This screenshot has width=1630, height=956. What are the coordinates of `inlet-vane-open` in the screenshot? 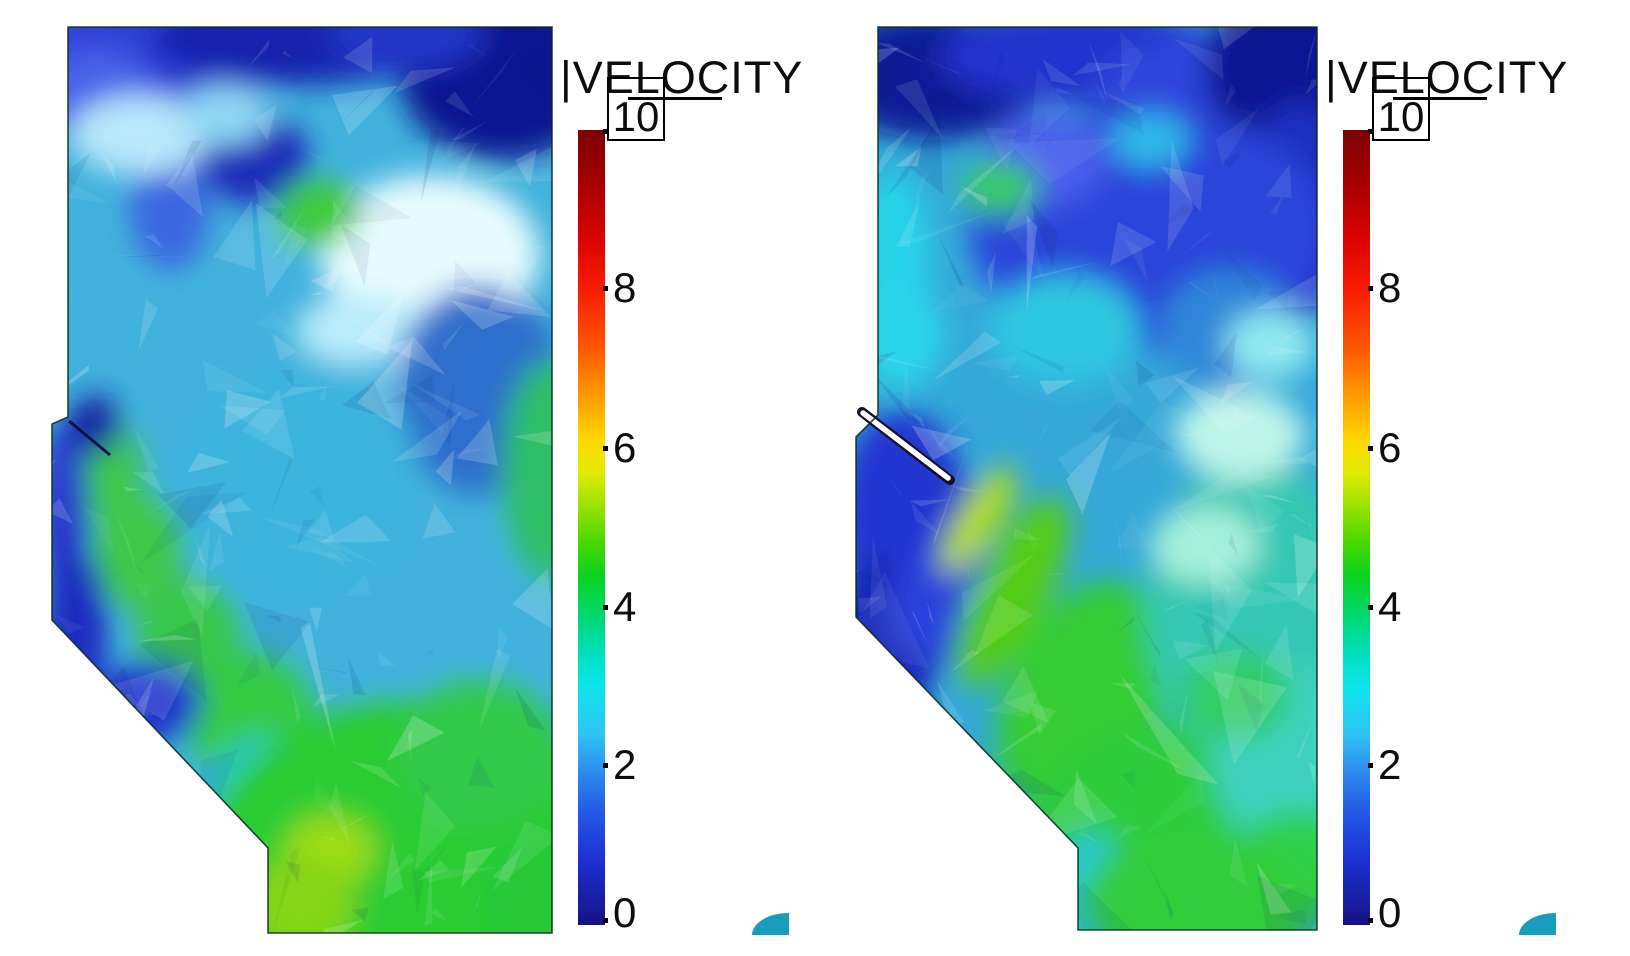 It's located at (906, 446).